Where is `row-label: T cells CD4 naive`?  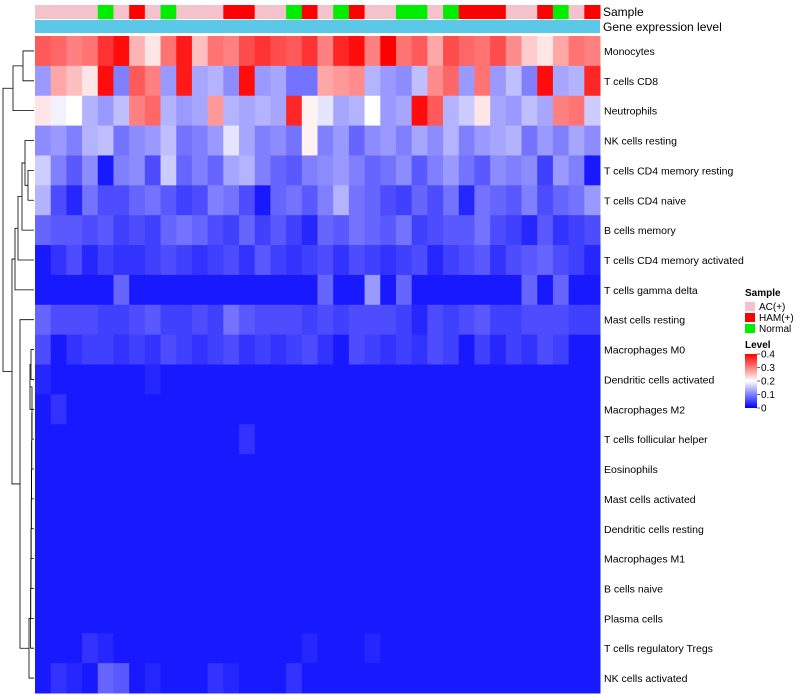
row-label: T cells CD4 naive is located at coordinates (645, 201).